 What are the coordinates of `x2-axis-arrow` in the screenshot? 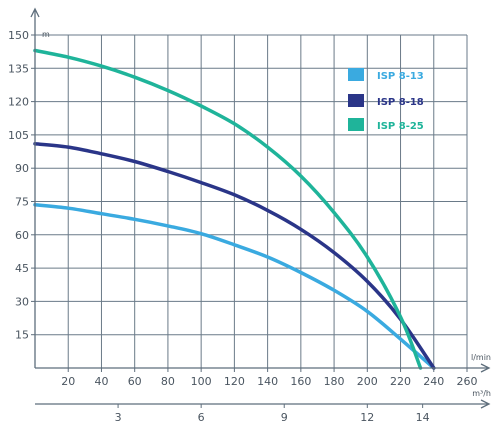 It's located at (485, 404).